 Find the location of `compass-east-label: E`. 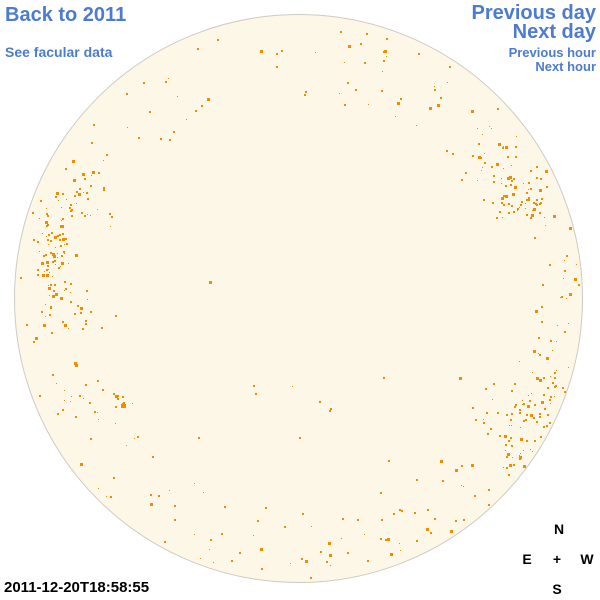

compass-east-label: E is located at coordinates (527, 559).